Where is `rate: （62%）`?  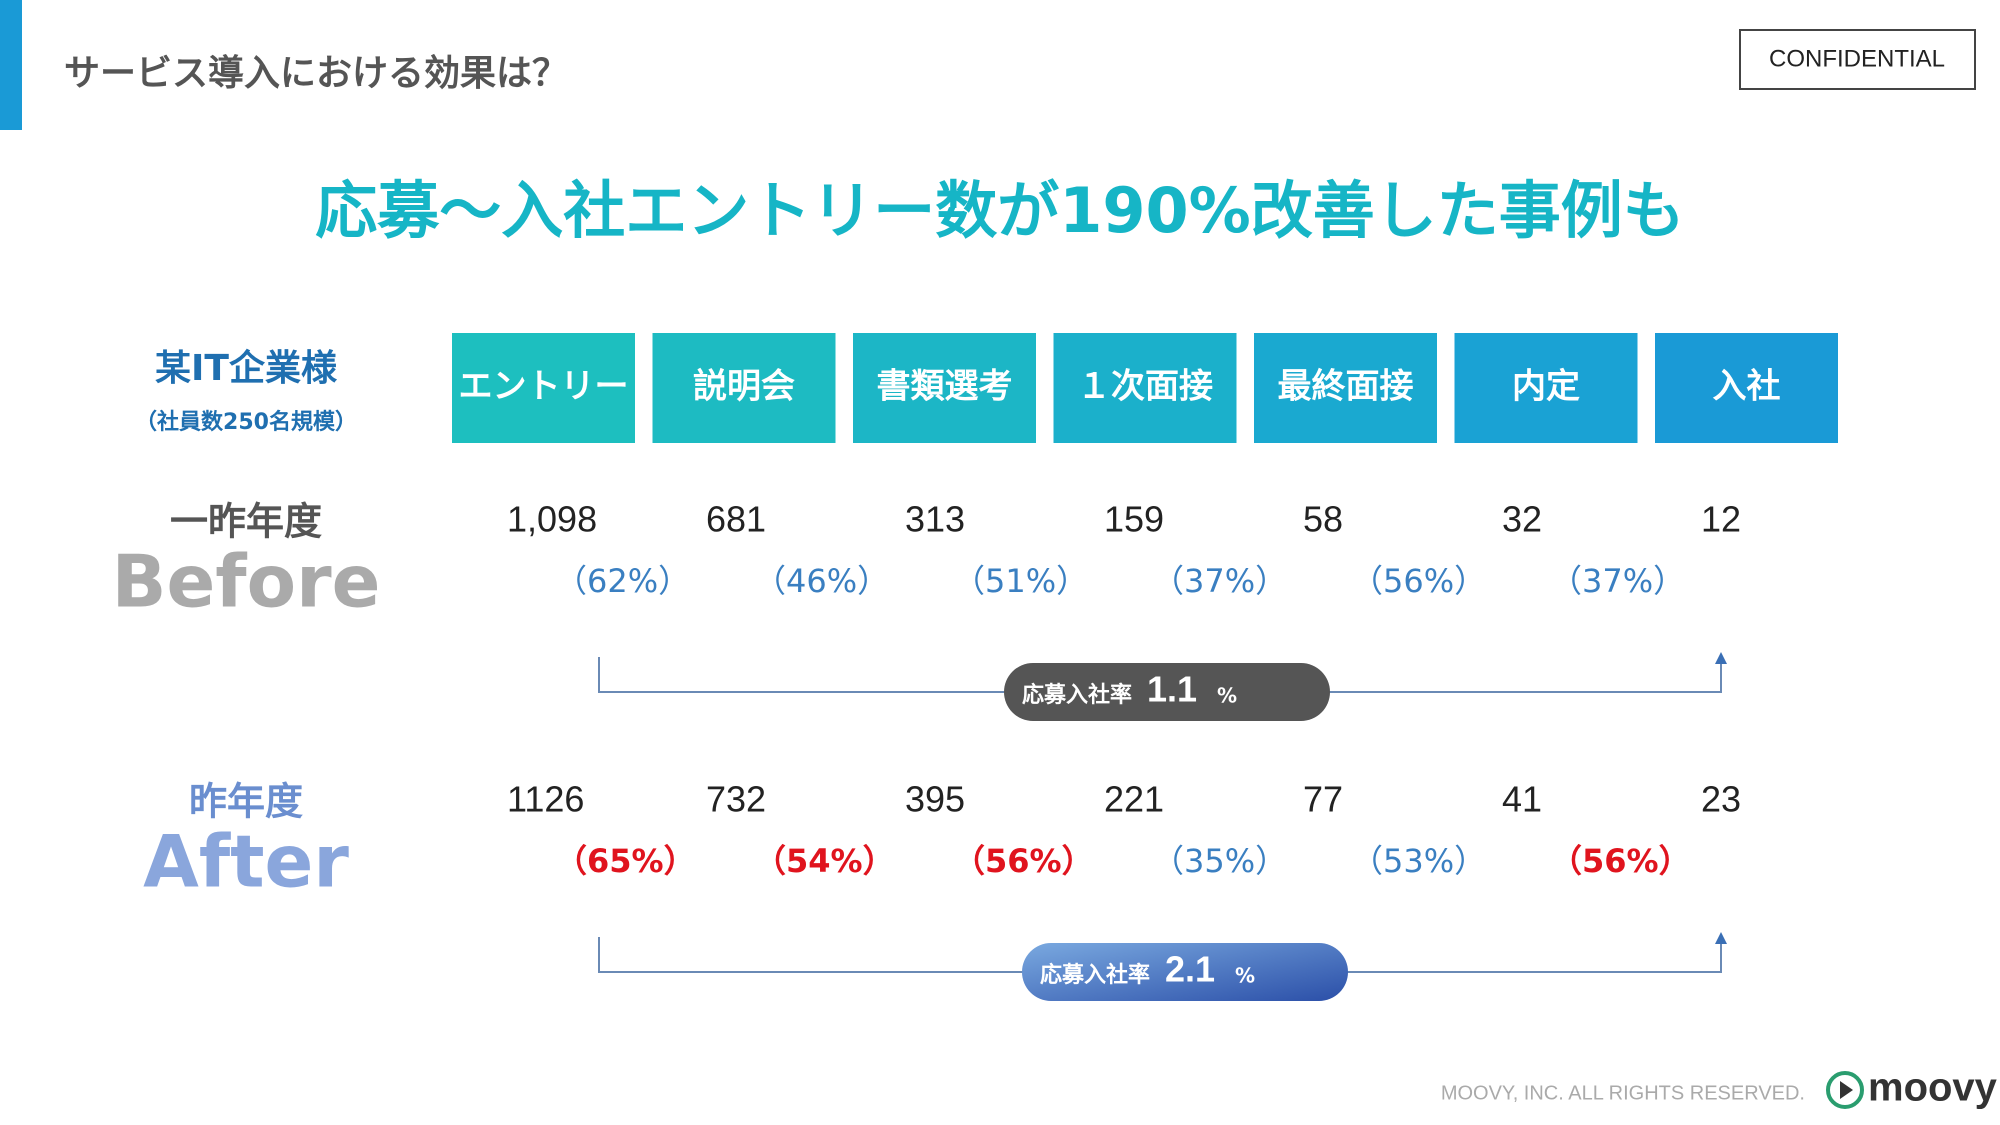
rate: （62%） is located at coordinates (622, 581).